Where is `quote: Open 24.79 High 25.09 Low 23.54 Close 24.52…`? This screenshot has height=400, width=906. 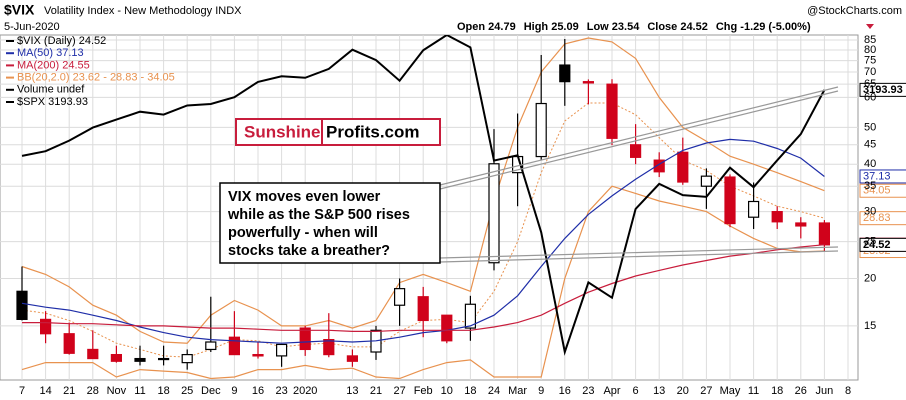
quote: Open 24.79 High 25.09 Low 23.54 Close 24.52… is located at coordinates (634, 27).